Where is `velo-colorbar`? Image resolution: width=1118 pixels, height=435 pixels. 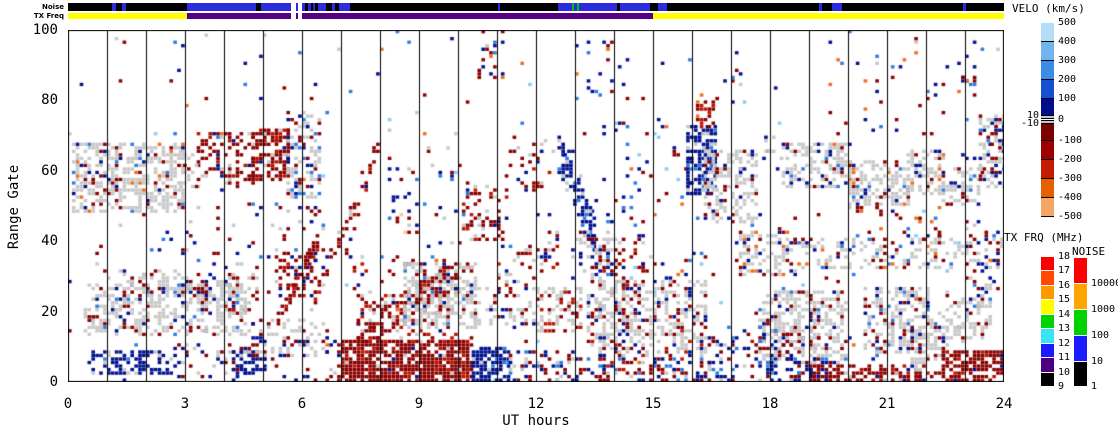
velo-colorbar is located at coordinates (1047, 120).